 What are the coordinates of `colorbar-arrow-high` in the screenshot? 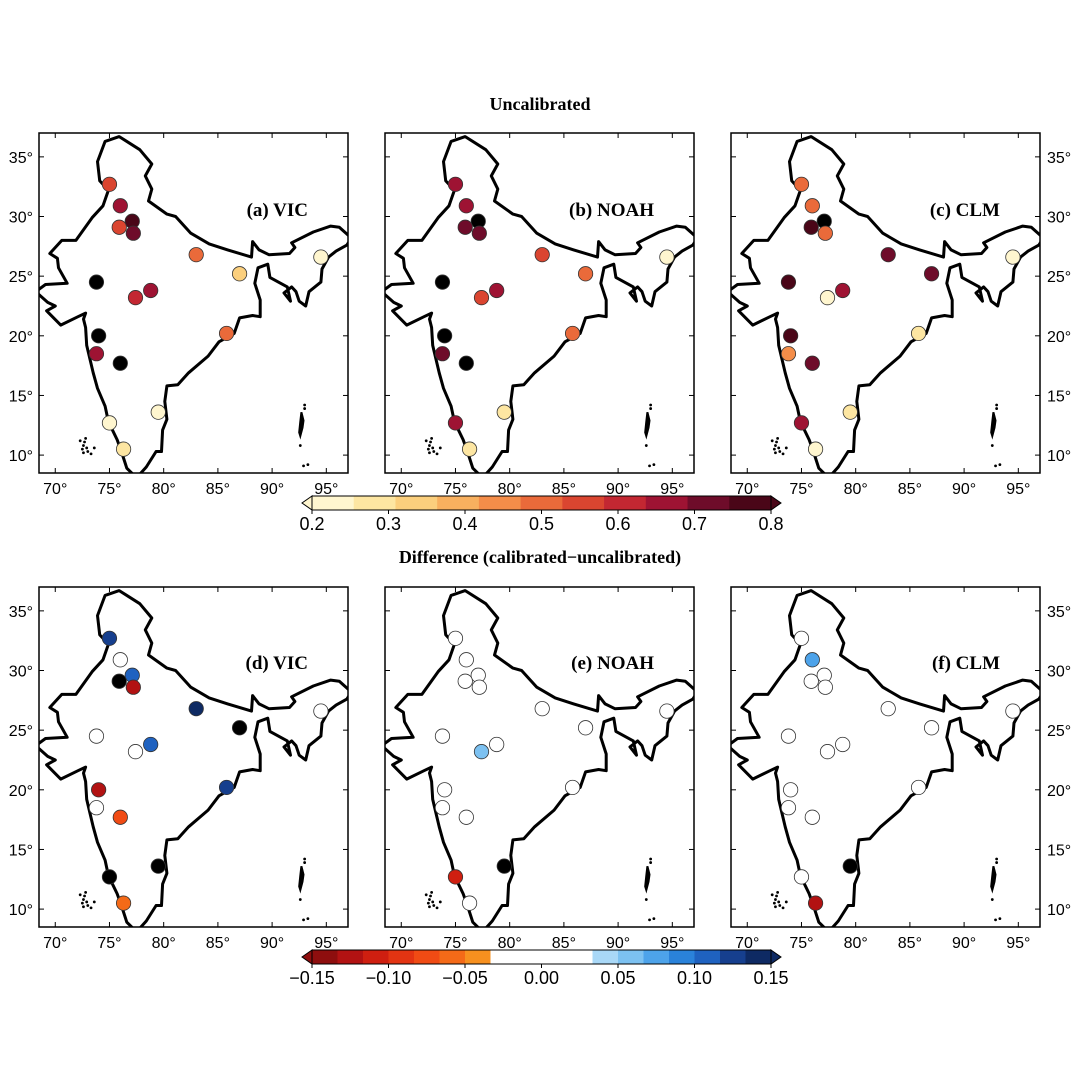 It's located at (776, 503).